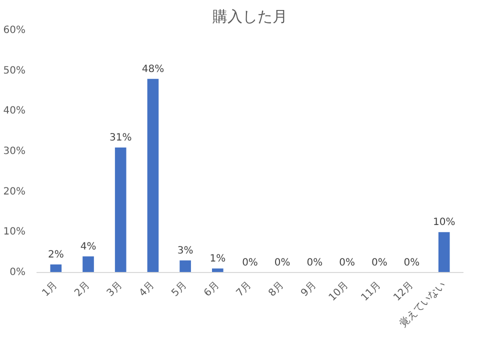 The width and height of the screenshot is (480, 338). Describe the element at coordinates (276, 289) in the screenshot. I see `x-tick-label: 8月` at that location.